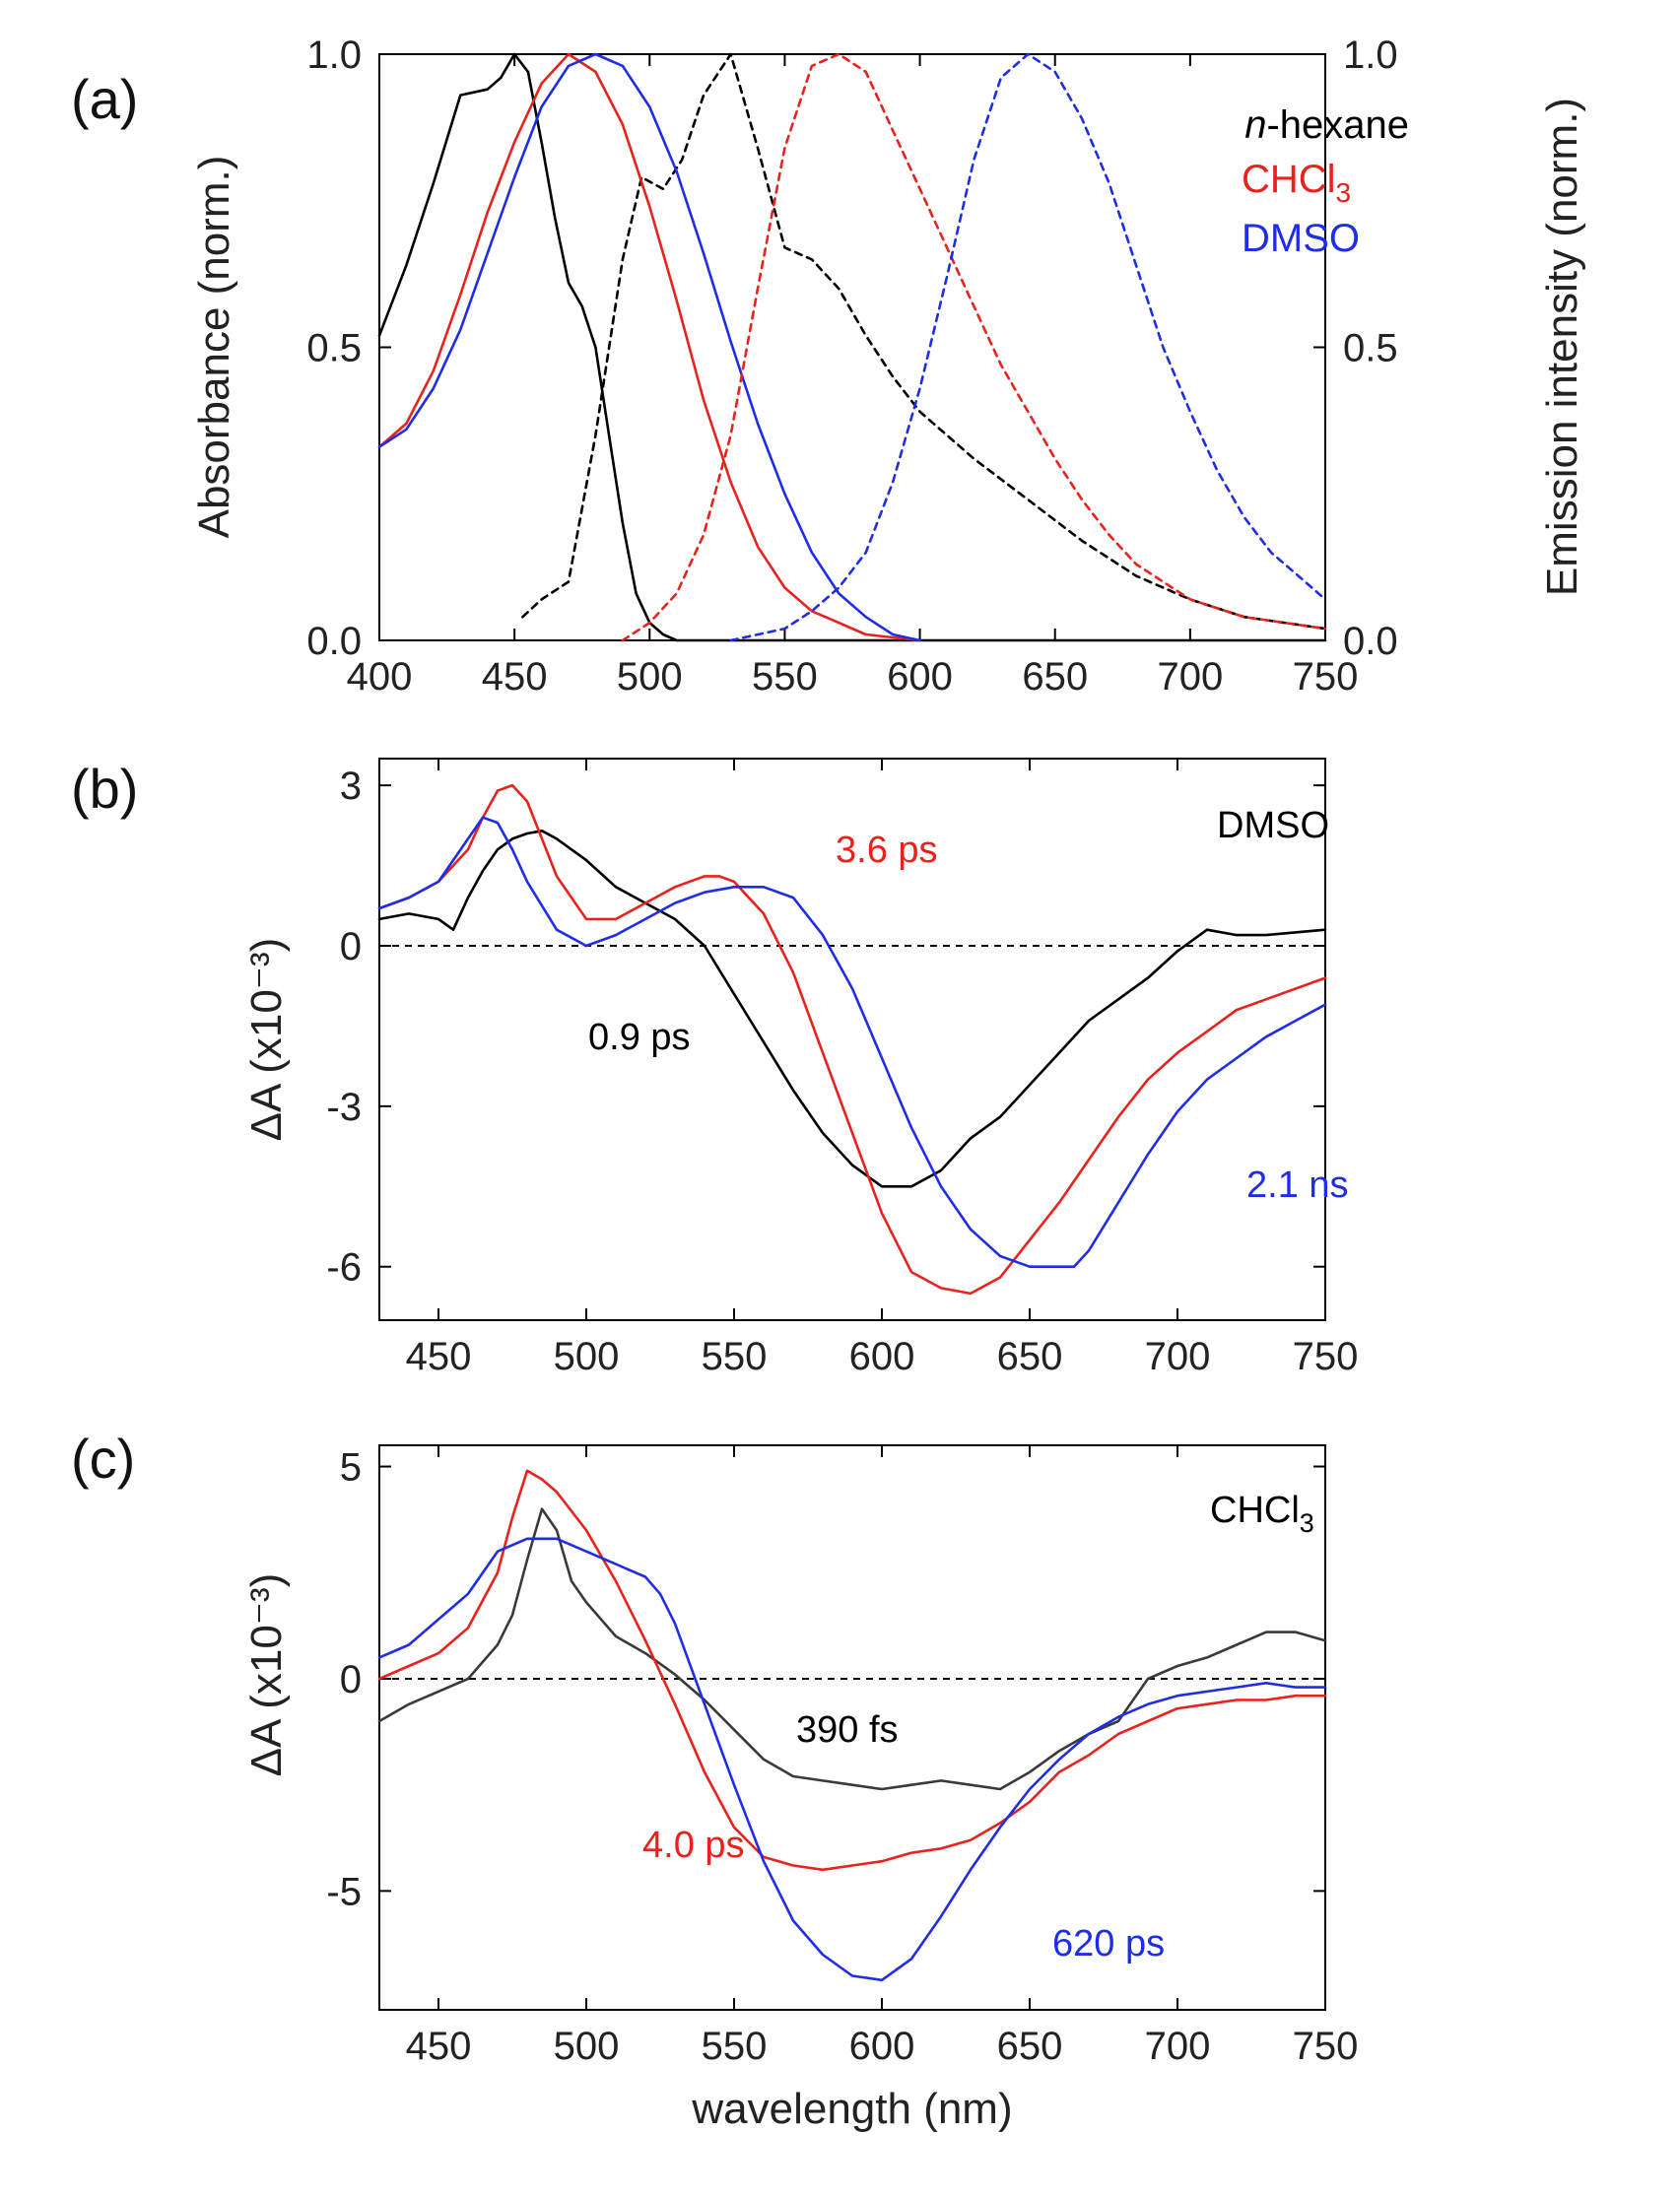 The image size is (1680, 2198). What do you see at coordinates (1055, 677) in the screenshot?
I see `x-tick-label-a-5: 650` at bounding box center [1055, 677].